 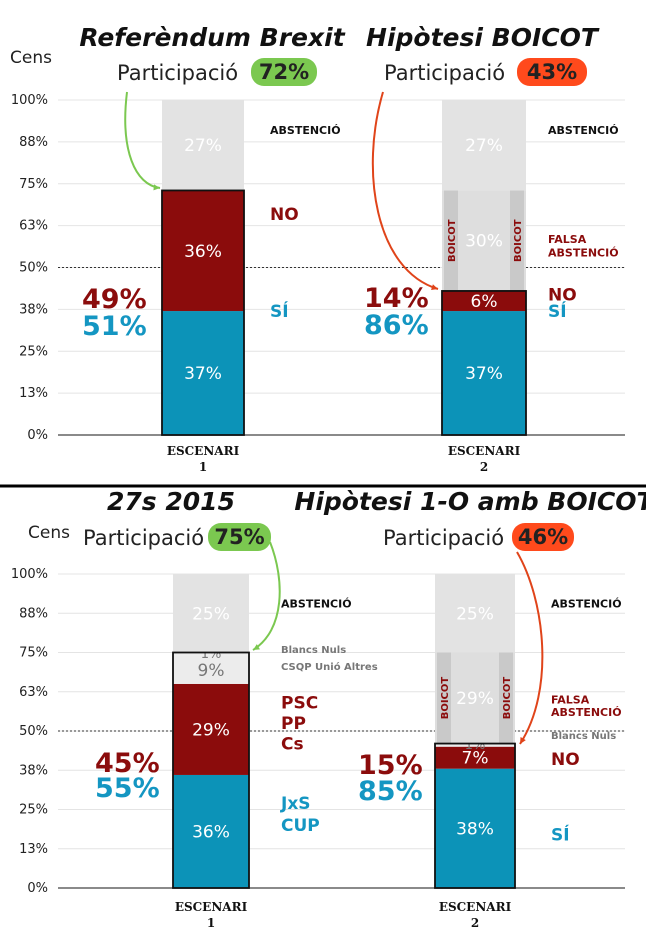 What do you see at coordinates (203, 467) in the screenshot?
I see `x-category-number: 1` at bounding box center [203, 467].